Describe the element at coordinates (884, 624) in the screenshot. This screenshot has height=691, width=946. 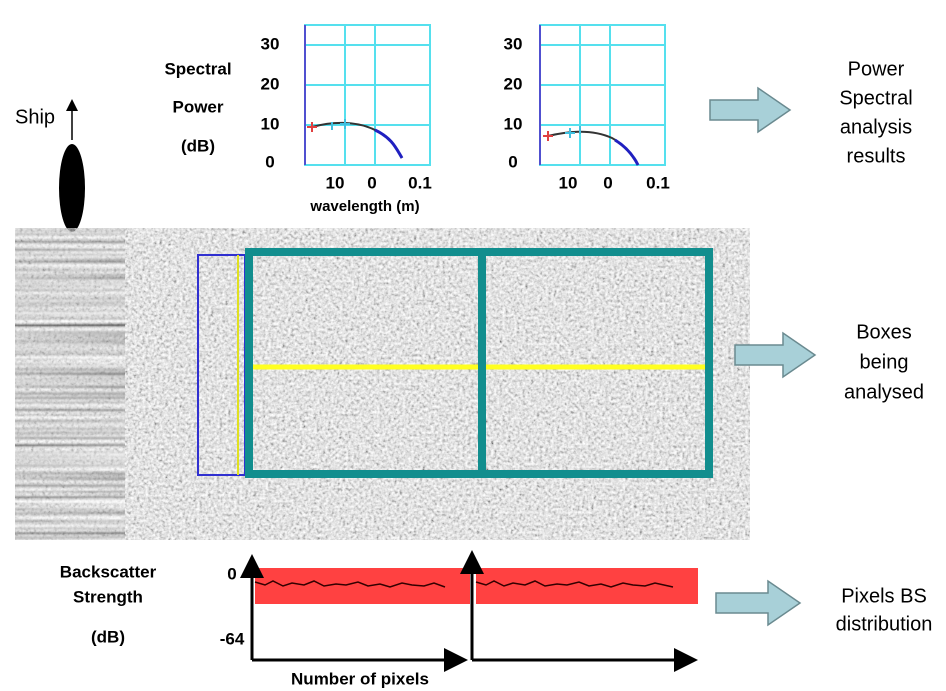
I see `annotation: distribution` at that location.